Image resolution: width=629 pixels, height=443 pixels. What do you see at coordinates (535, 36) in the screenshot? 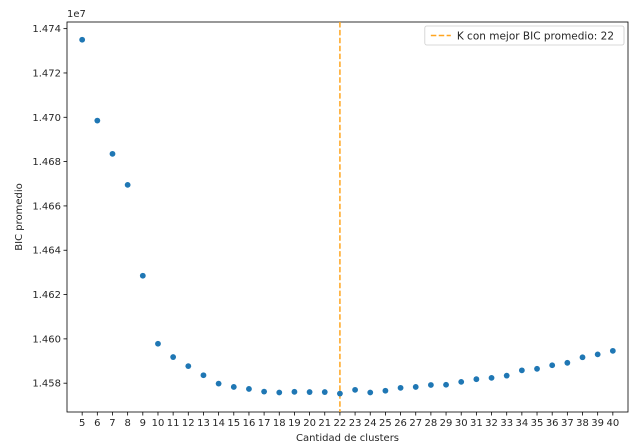
I see `legend-label: K con mejor BIC promedio: 22` at bounding box center [535, 36].